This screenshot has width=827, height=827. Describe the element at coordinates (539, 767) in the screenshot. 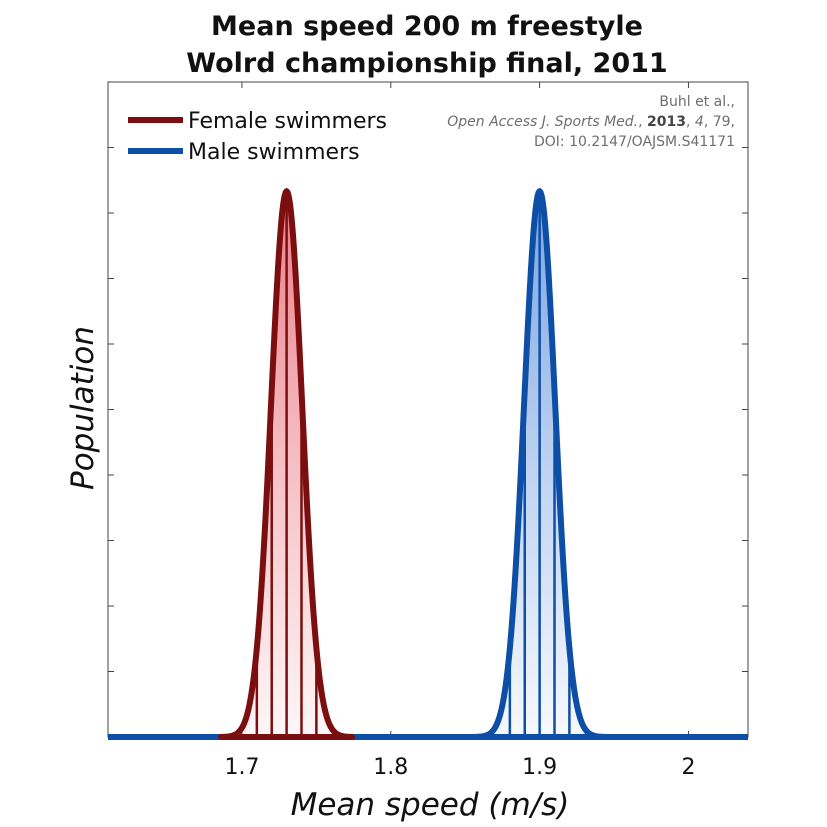

I see `x-tick-label-2: 1.9` at that location.